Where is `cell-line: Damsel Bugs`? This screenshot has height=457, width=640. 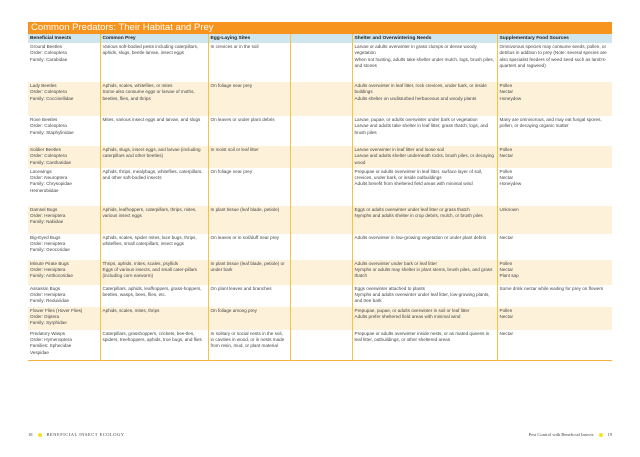 cell-line: Damsel Bugs is located at coordinates (44, 209).